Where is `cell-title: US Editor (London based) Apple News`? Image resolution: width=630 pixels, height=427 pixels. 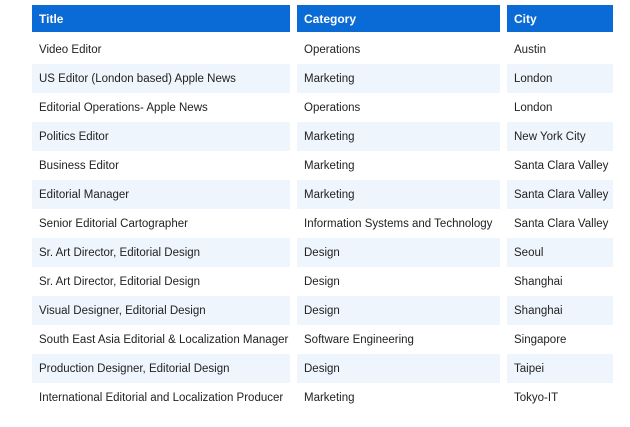
cell-title: US Editor (London based) Apple News is located at coordinates (161, 78).